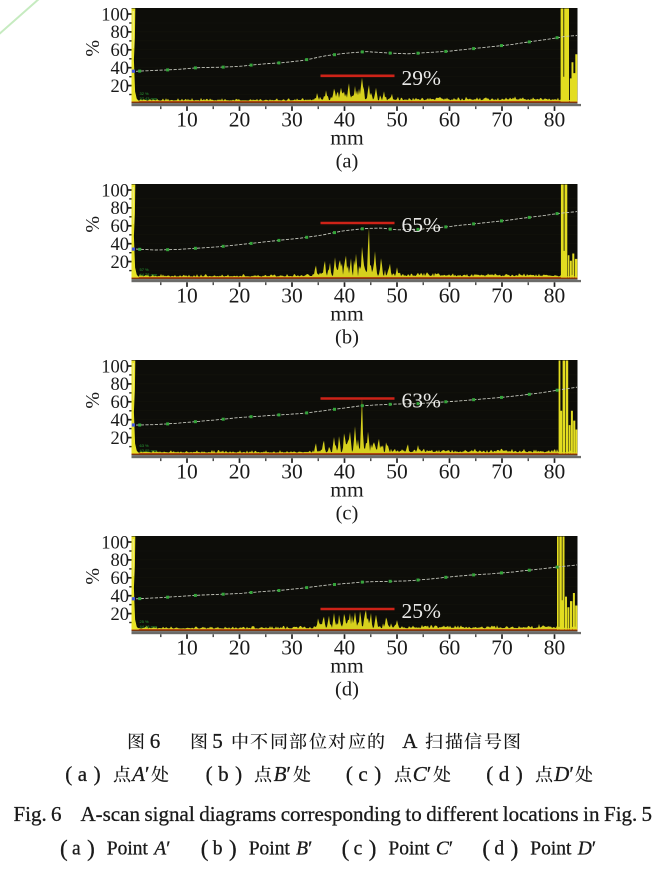 The width and height of the screenshot is (663, 873). I want to click on svg-text: 25%, so click(422, 611).